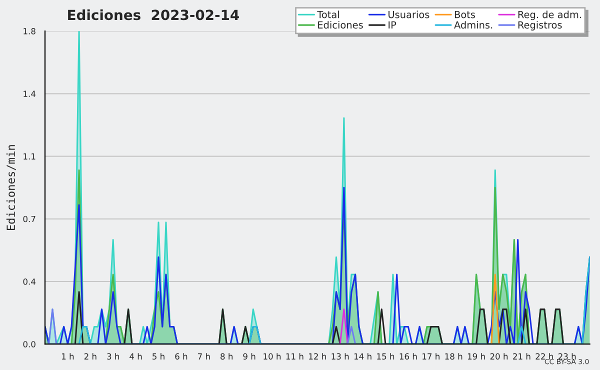 The height and width of the screenshot is (370, 600). I want to click on x-tick-label: 22 h, so click(544, 356).